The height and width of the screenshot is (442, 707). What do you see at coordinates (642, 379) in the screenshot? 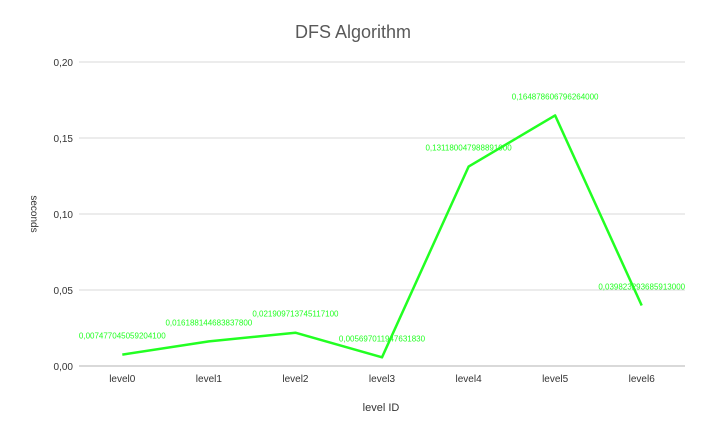
I see `x-tick-label: level6` at bounding box center [642, 379].